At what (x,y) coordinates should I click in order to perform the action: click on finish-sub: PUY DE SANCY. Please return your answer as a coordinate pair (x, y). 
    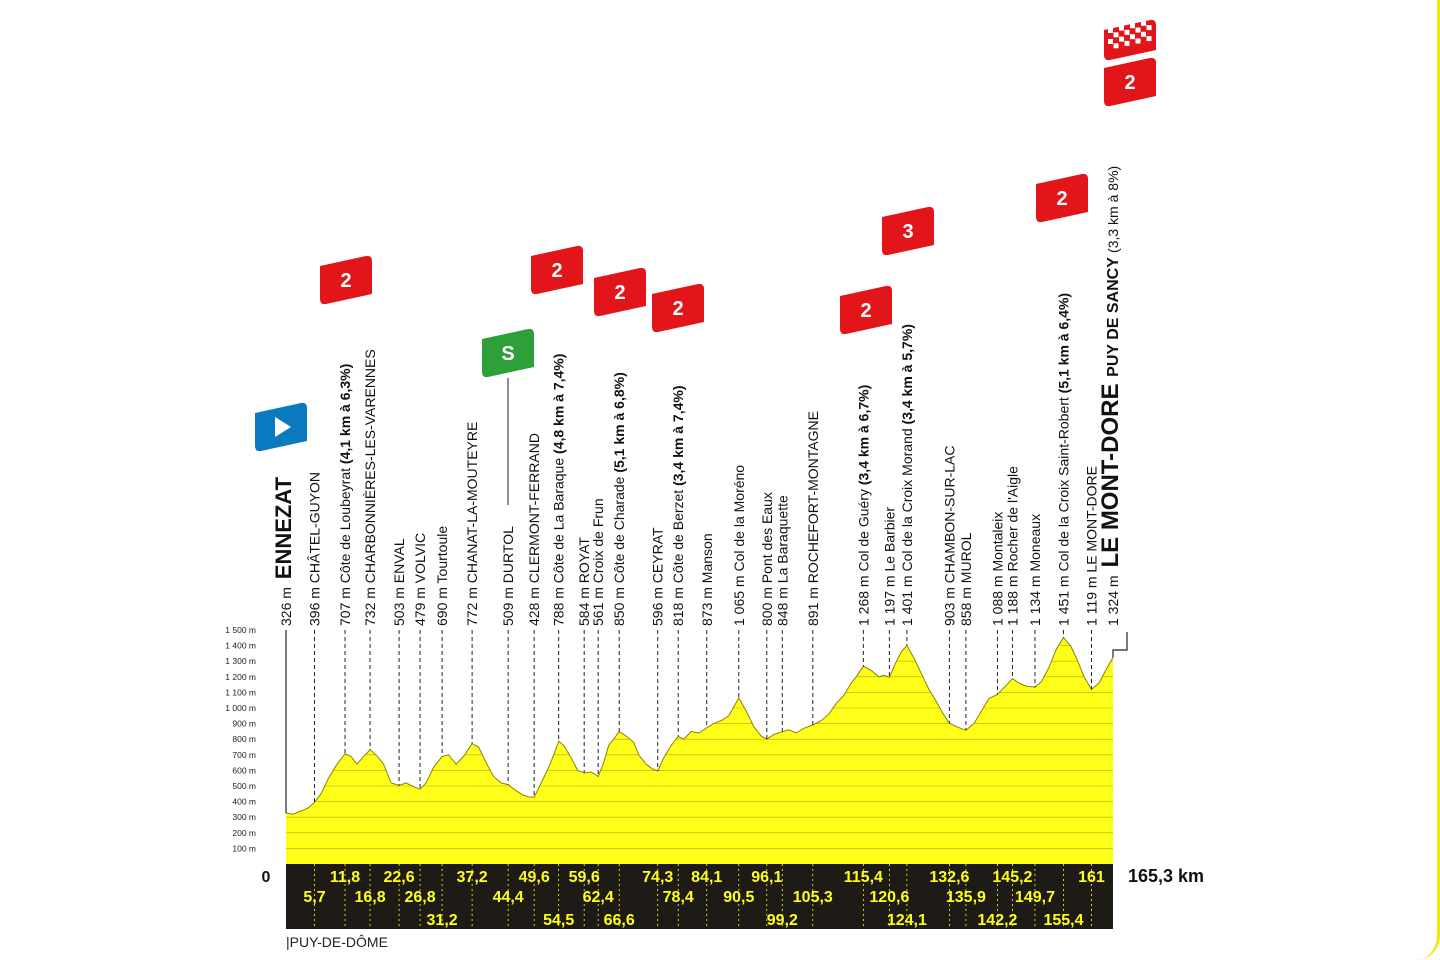
    Looking at the image, I should click on (1113, 315).